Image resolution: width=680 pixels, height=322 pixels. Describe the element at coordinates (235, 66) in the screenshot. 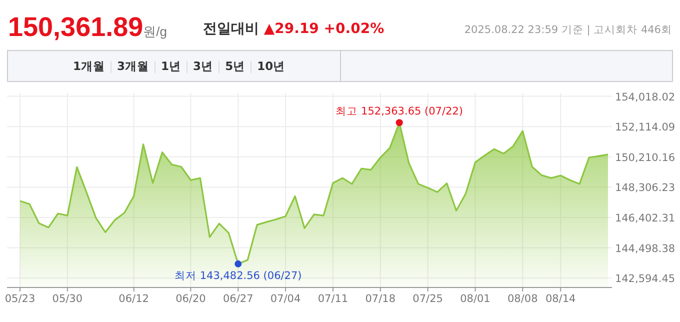

I see `text: 5년` at that location.